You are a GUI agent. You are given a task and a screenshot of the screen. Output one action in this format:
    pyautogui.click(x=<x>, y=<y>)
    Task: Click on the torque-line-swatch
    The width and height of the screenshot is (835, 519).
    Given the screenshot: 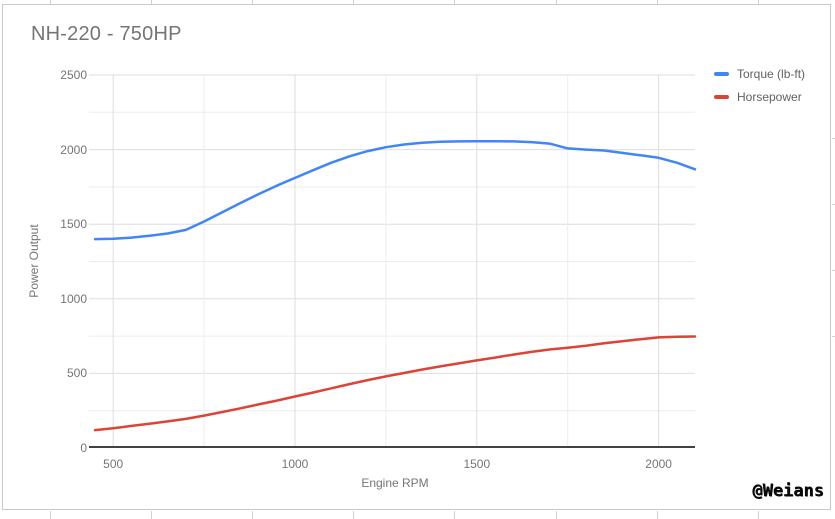 What is the action you would take?
    pyautogui.click(x=721, y=74)
    